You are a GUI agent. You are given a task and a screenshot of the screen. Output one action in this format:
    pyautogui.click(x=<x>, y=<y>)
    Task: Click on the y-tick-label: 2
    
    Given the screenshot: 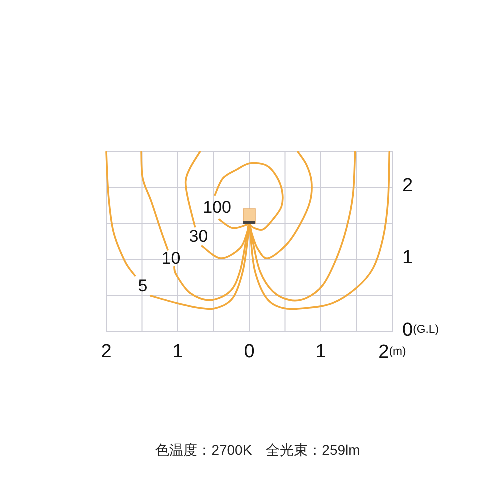 What is the action you would take?
    pyautogui.click(x=408, y=186)
    